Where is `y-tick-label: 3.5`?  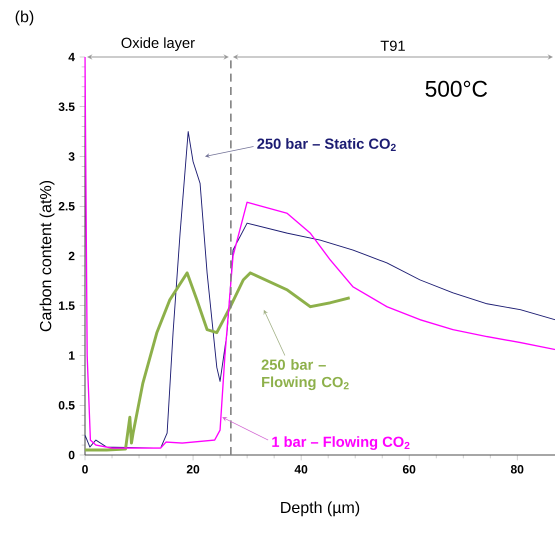 y-tick-label: 3.5 is located at coordinates (66, 106).